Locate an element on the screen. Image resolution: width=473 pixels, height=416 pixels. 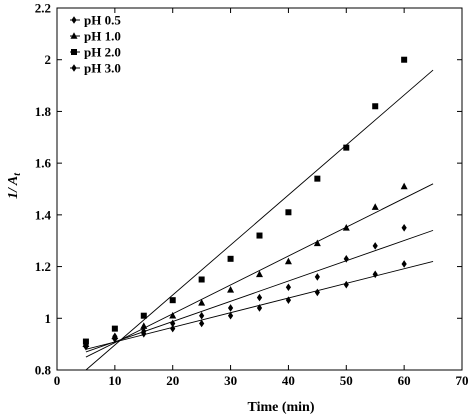
y-tick-label: 1.4 is located at coordinates (43, 214).